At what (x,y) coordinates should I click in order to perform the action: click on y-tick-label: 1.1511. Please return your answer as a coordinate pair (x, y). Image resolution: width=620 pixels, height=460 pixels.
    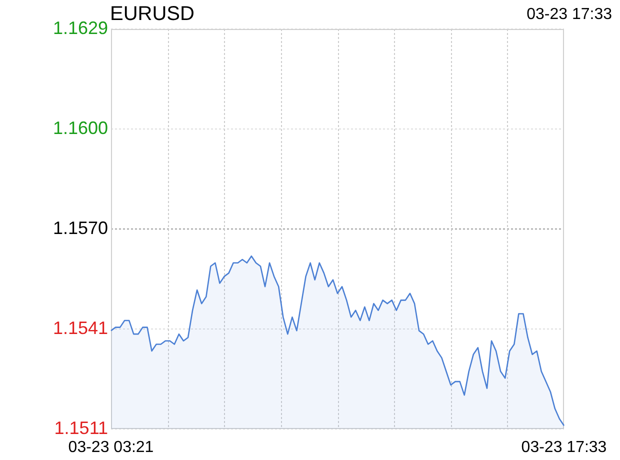
    Looking at the image, I should click on (81, 428).